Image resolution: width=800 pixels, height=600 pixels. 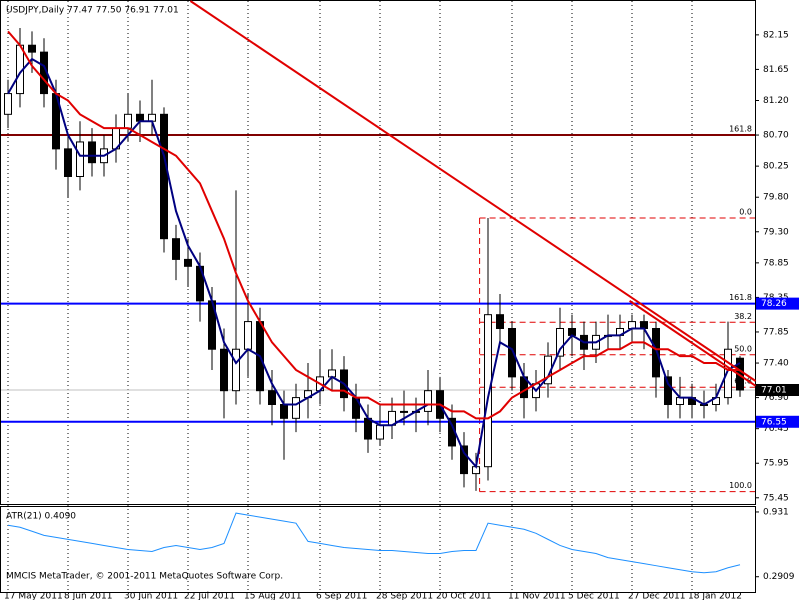 I want to click on price-tag-label: 76.55, so click(x=774, y=422).